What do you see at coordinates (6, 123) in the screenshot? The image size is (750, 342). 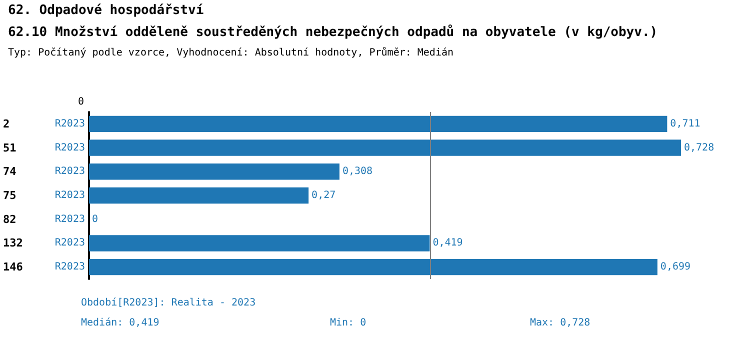 I see `y-tick-label: 2` at bounding box center [6, 123].